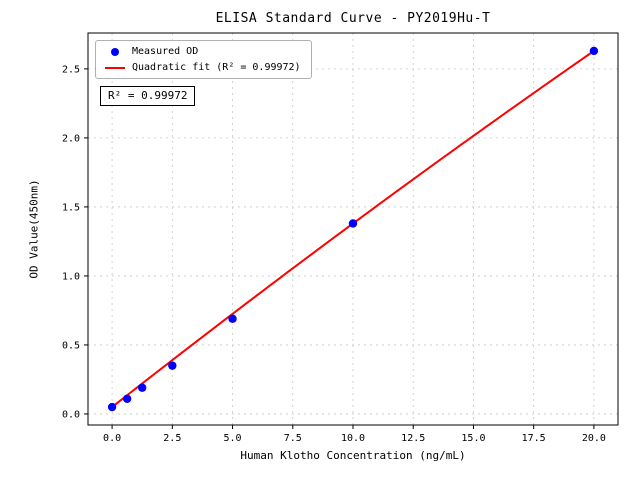  Describe the element at coordinates (71, 414) in the screenshot. I see `y-tick-label: 0.0` at that location.